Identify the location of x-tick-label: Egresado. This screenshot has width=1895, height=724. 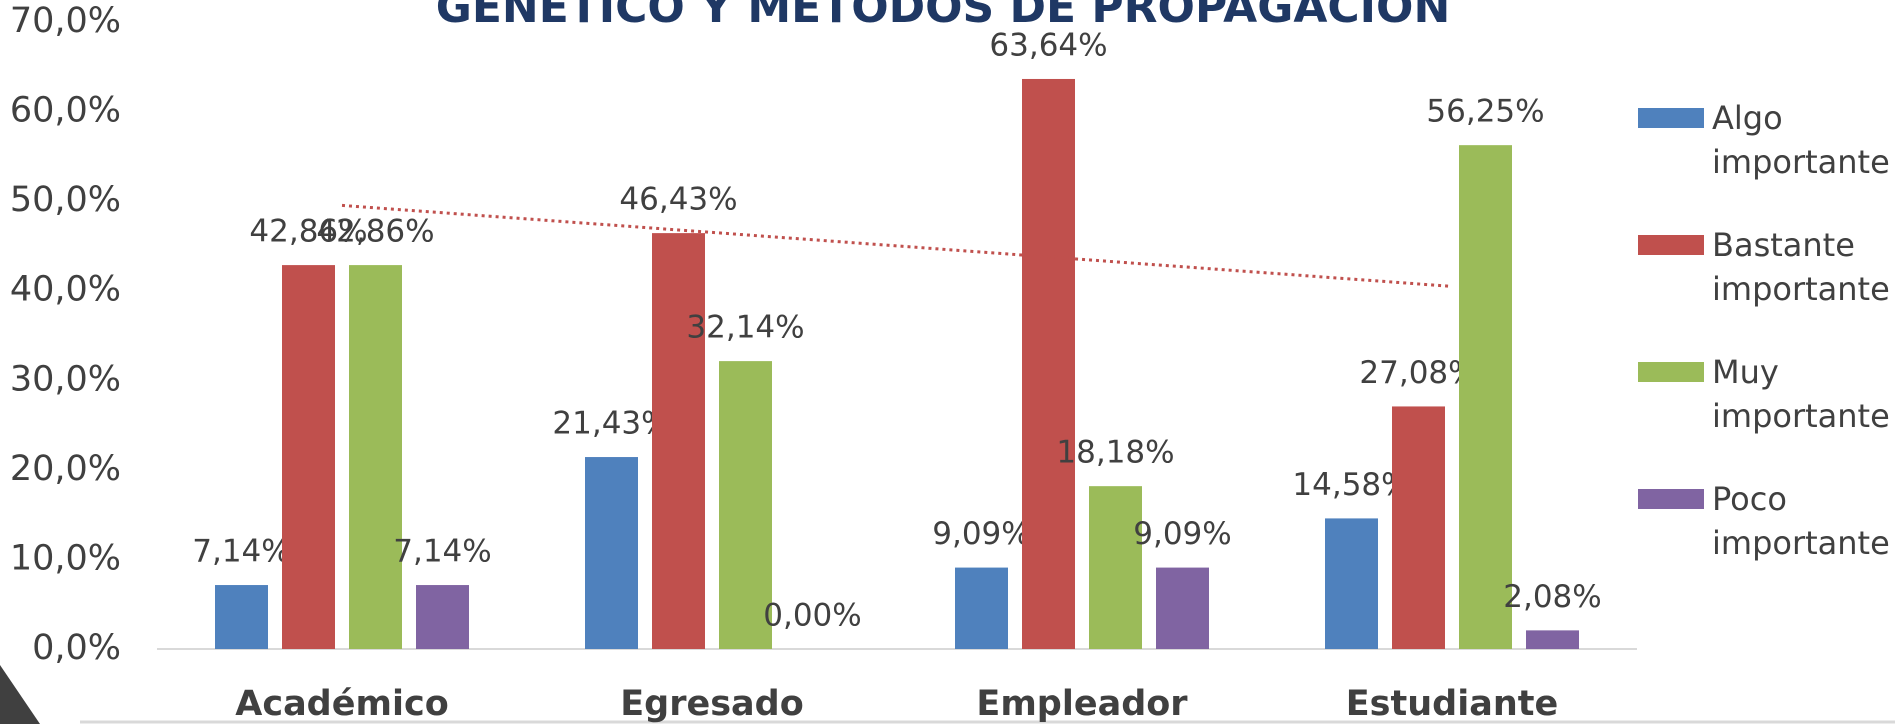
(712, 704).